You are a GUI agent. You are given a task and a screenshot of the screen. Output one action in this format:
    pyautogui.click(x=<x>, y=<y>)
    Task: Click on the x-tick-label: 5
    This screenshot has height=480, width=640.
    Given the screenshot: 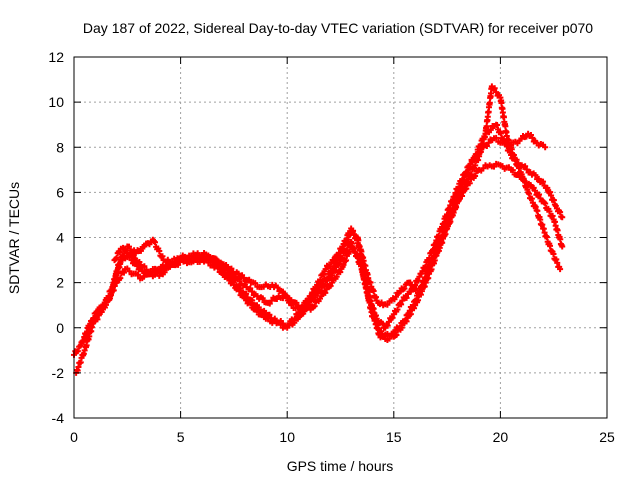 What is the action you would take?
    pyautogui.click(x=181, y=437)
    